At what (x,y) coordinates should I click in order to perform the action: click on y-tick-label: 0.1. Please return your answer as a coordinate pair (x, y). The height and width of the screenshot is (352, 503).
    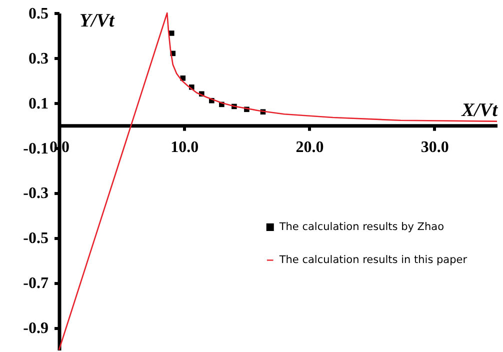
    Looking at the image, I should click on (38, 103).